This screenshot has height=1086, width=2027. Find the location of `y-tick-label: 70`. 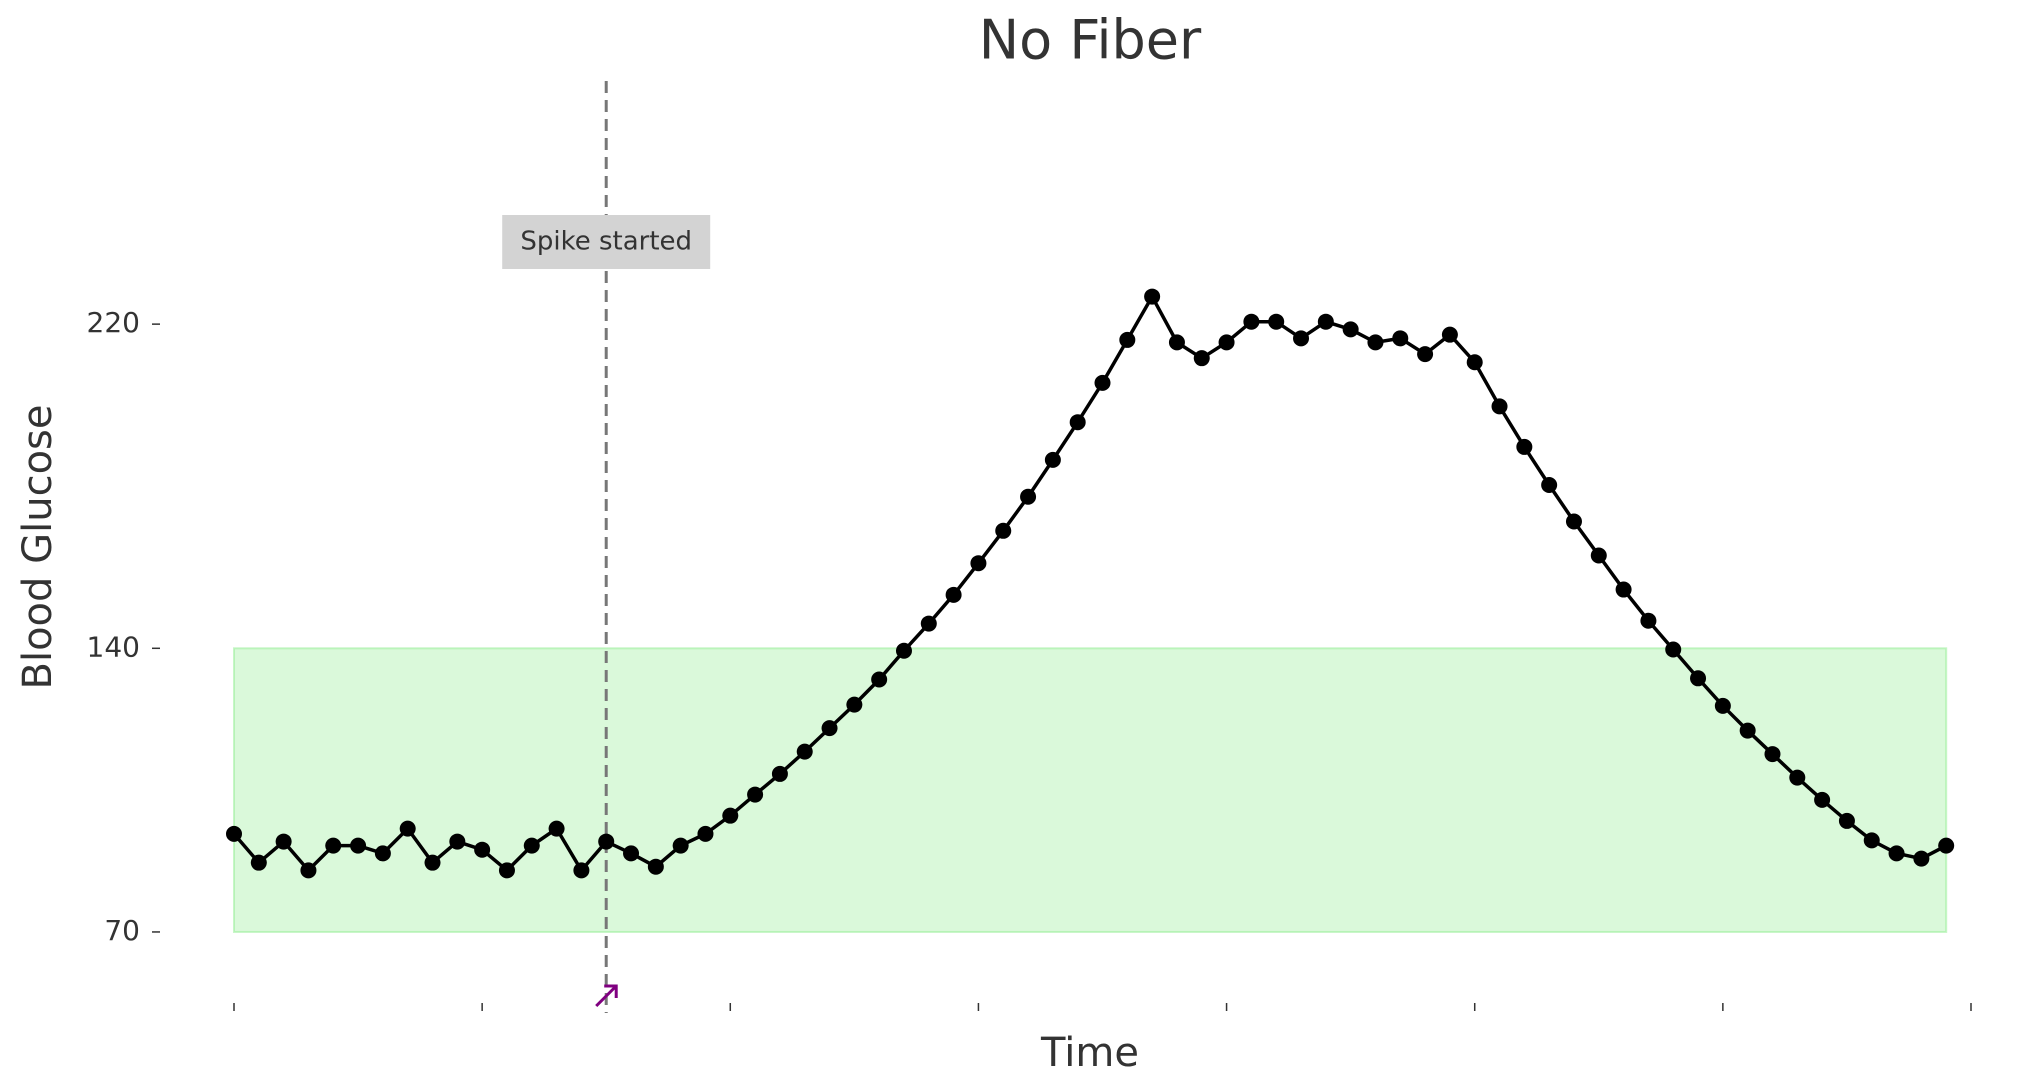

y-tick-label: 70 is located at coordinates (122, 930).